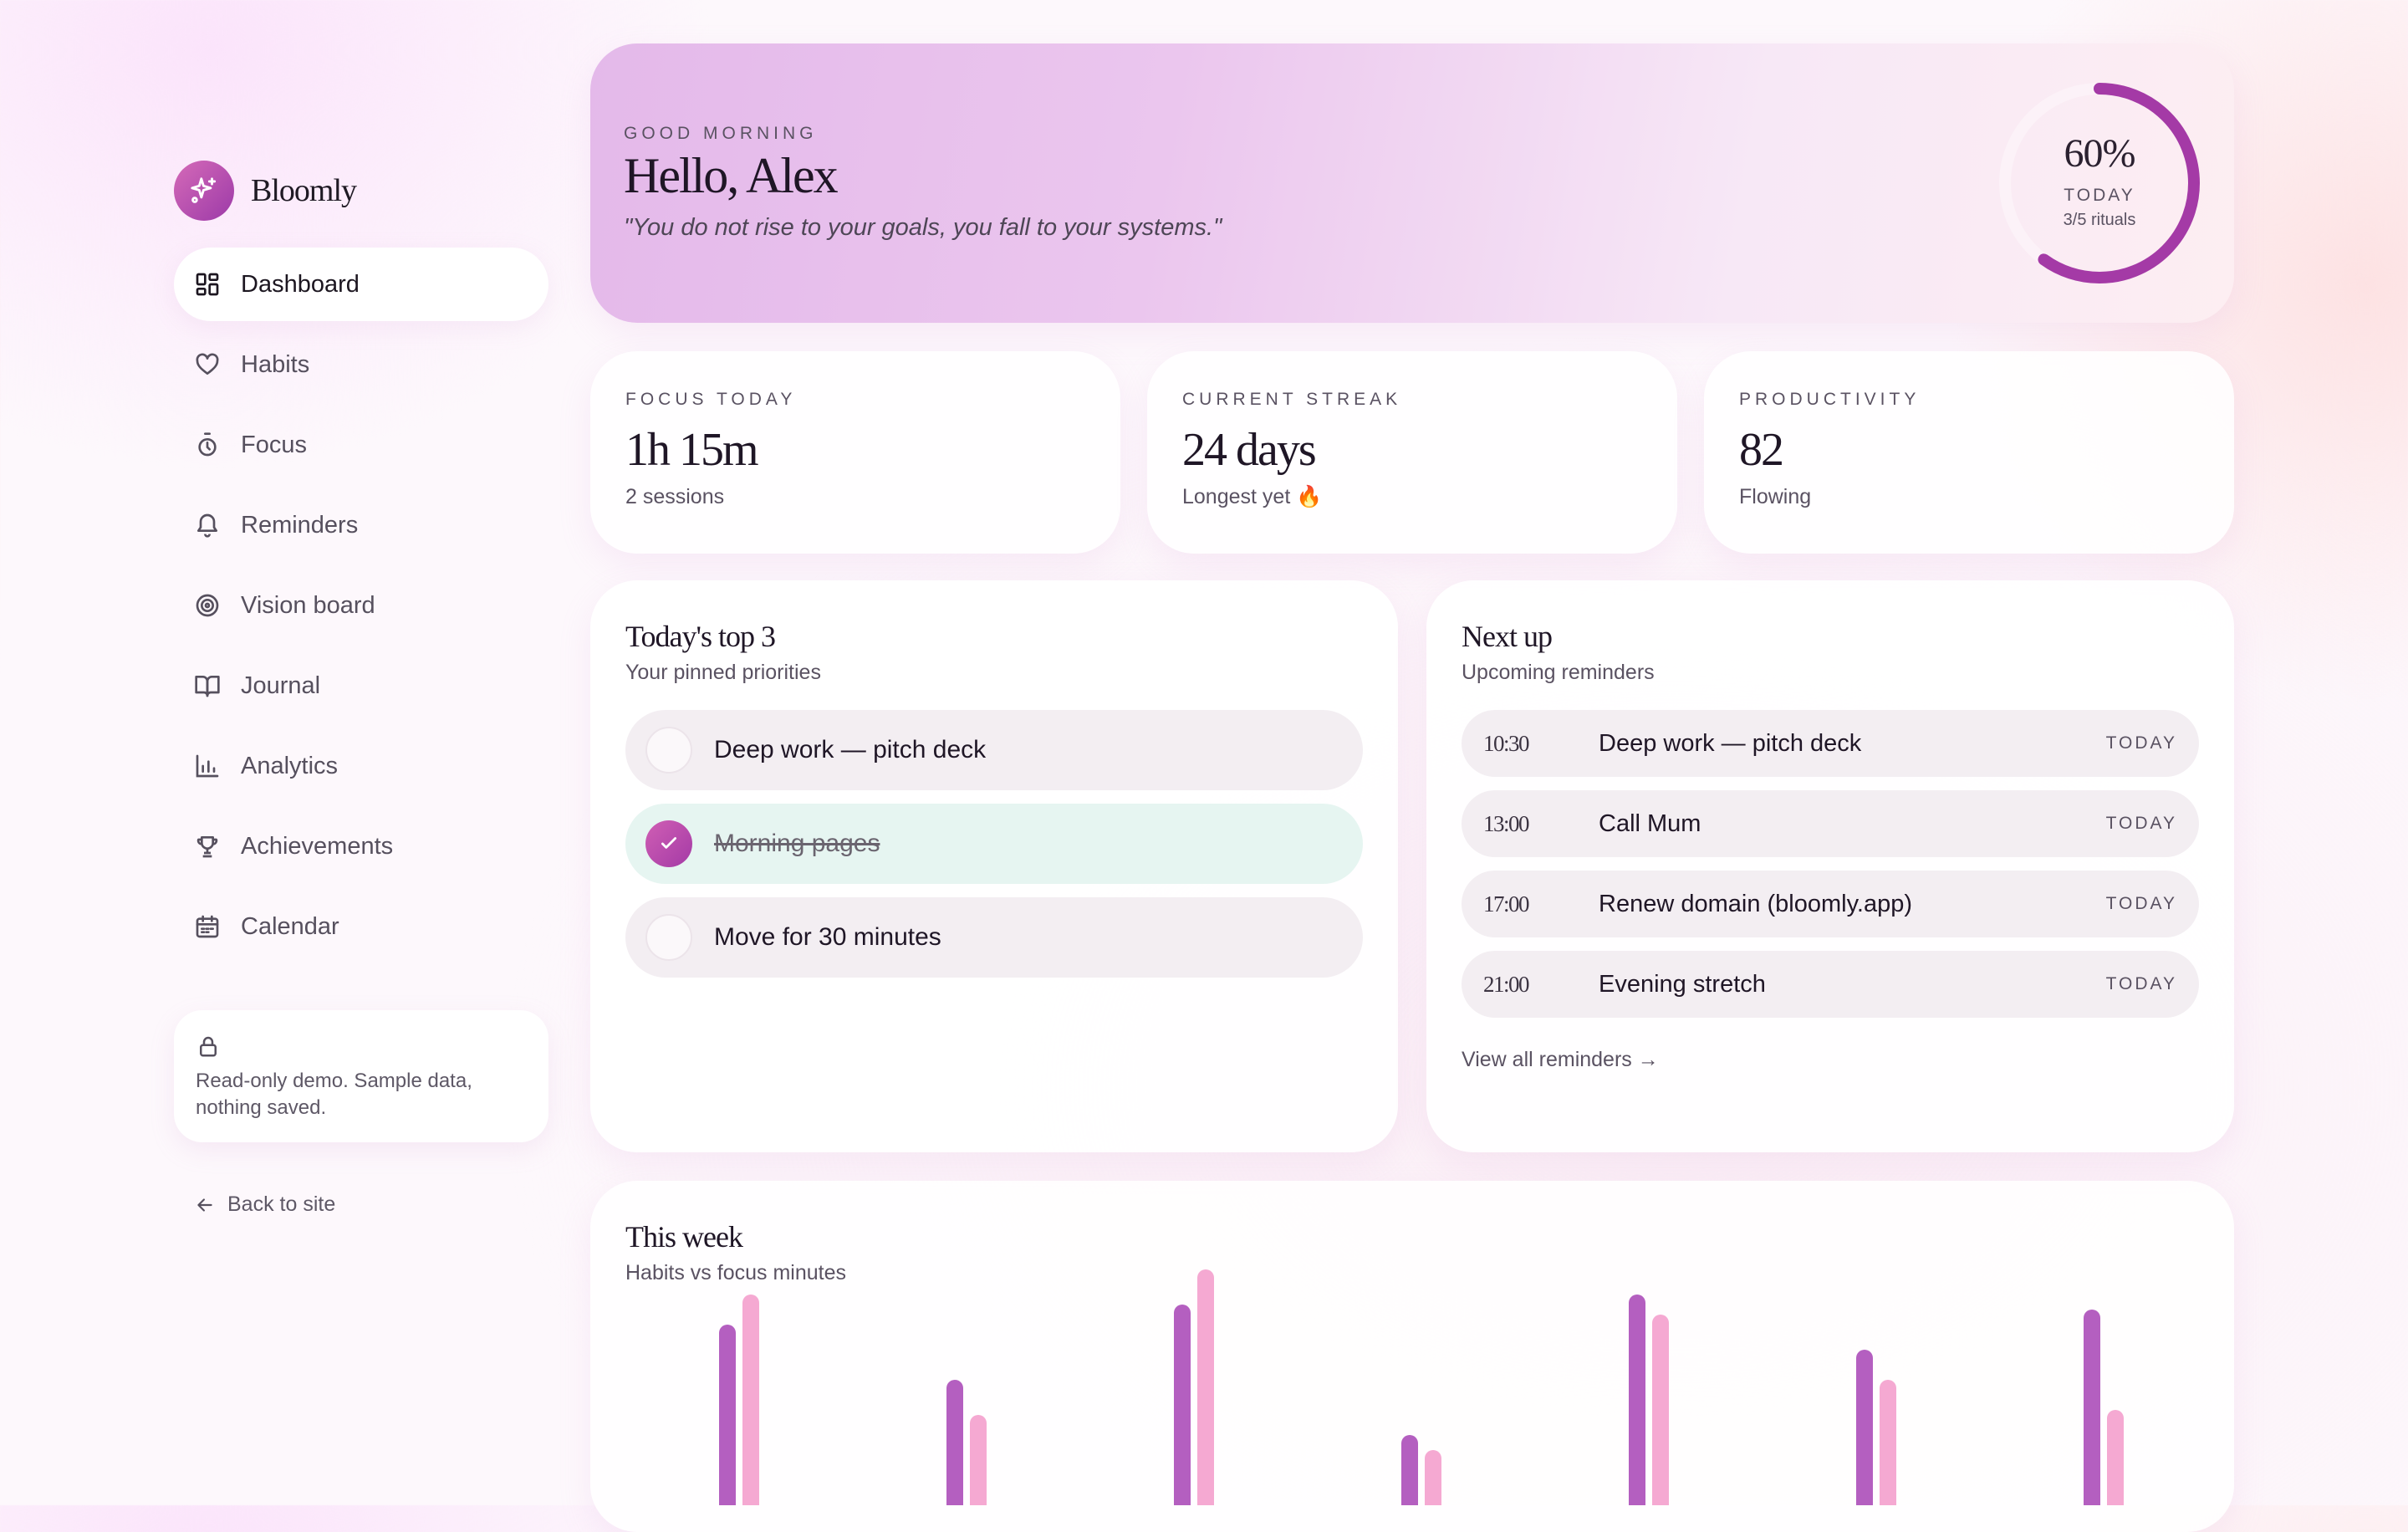  Describe the element at coordinates (361, 686) in the screenshot. I see `sidebar-item-journal: Journal` at that location.